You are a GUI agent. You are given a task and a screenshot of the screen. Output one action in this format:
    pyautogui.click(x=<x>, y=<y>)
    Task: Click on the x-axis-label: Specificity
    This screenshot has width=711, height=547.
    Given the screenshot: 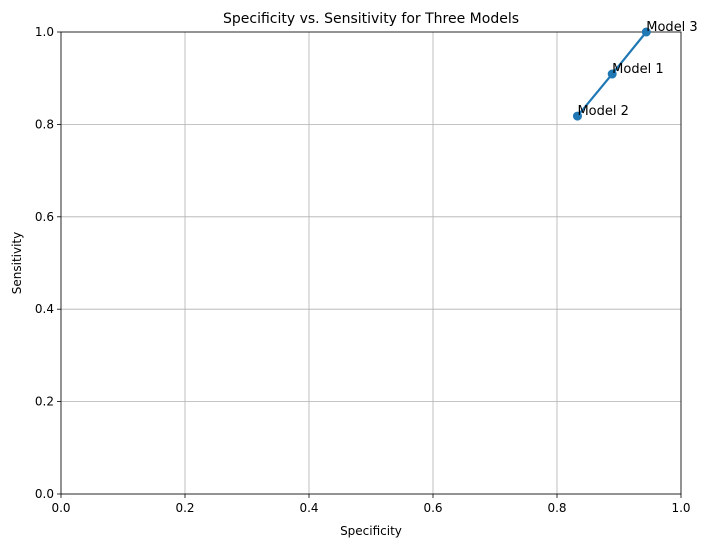 What is the action you would take?
    pyautogui.click(x=371, y=531)
    